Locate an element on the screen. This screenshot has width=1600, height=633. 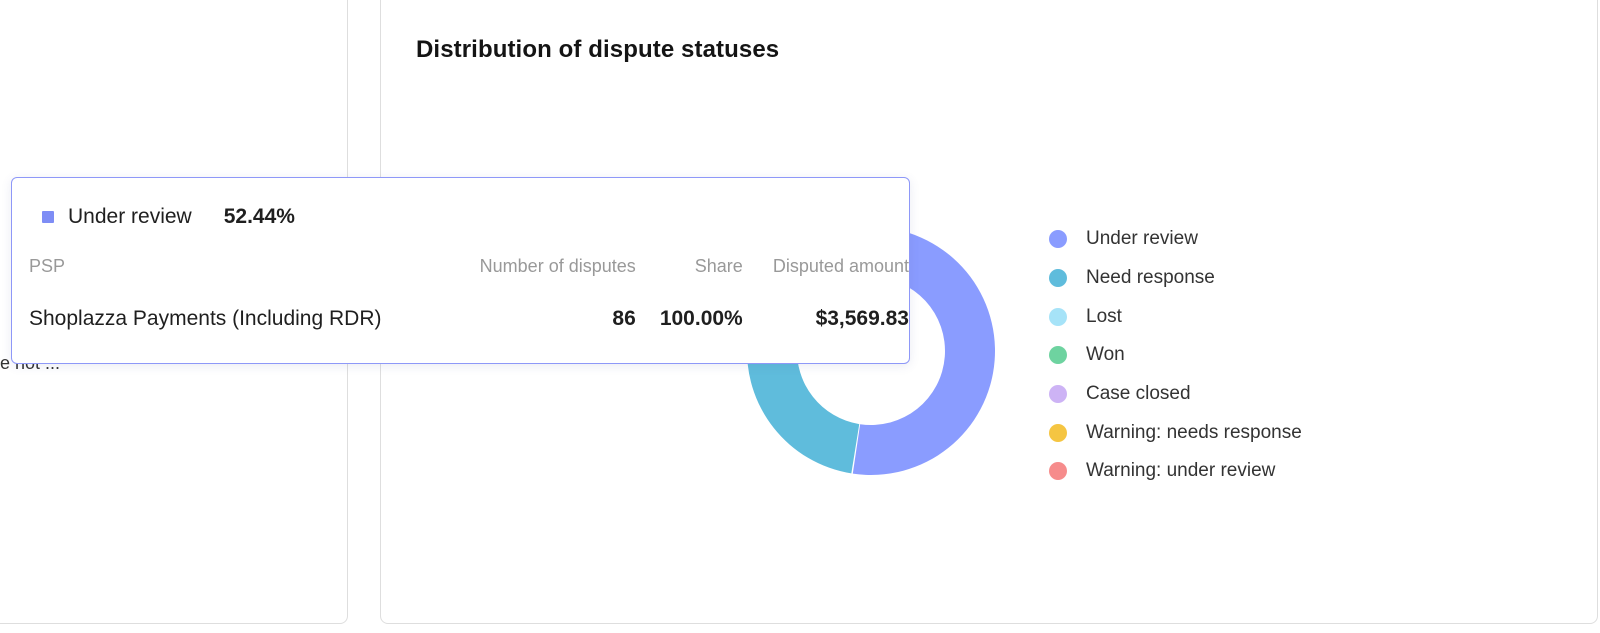
legend-label: Under review is located at coordinates (1142, 239).